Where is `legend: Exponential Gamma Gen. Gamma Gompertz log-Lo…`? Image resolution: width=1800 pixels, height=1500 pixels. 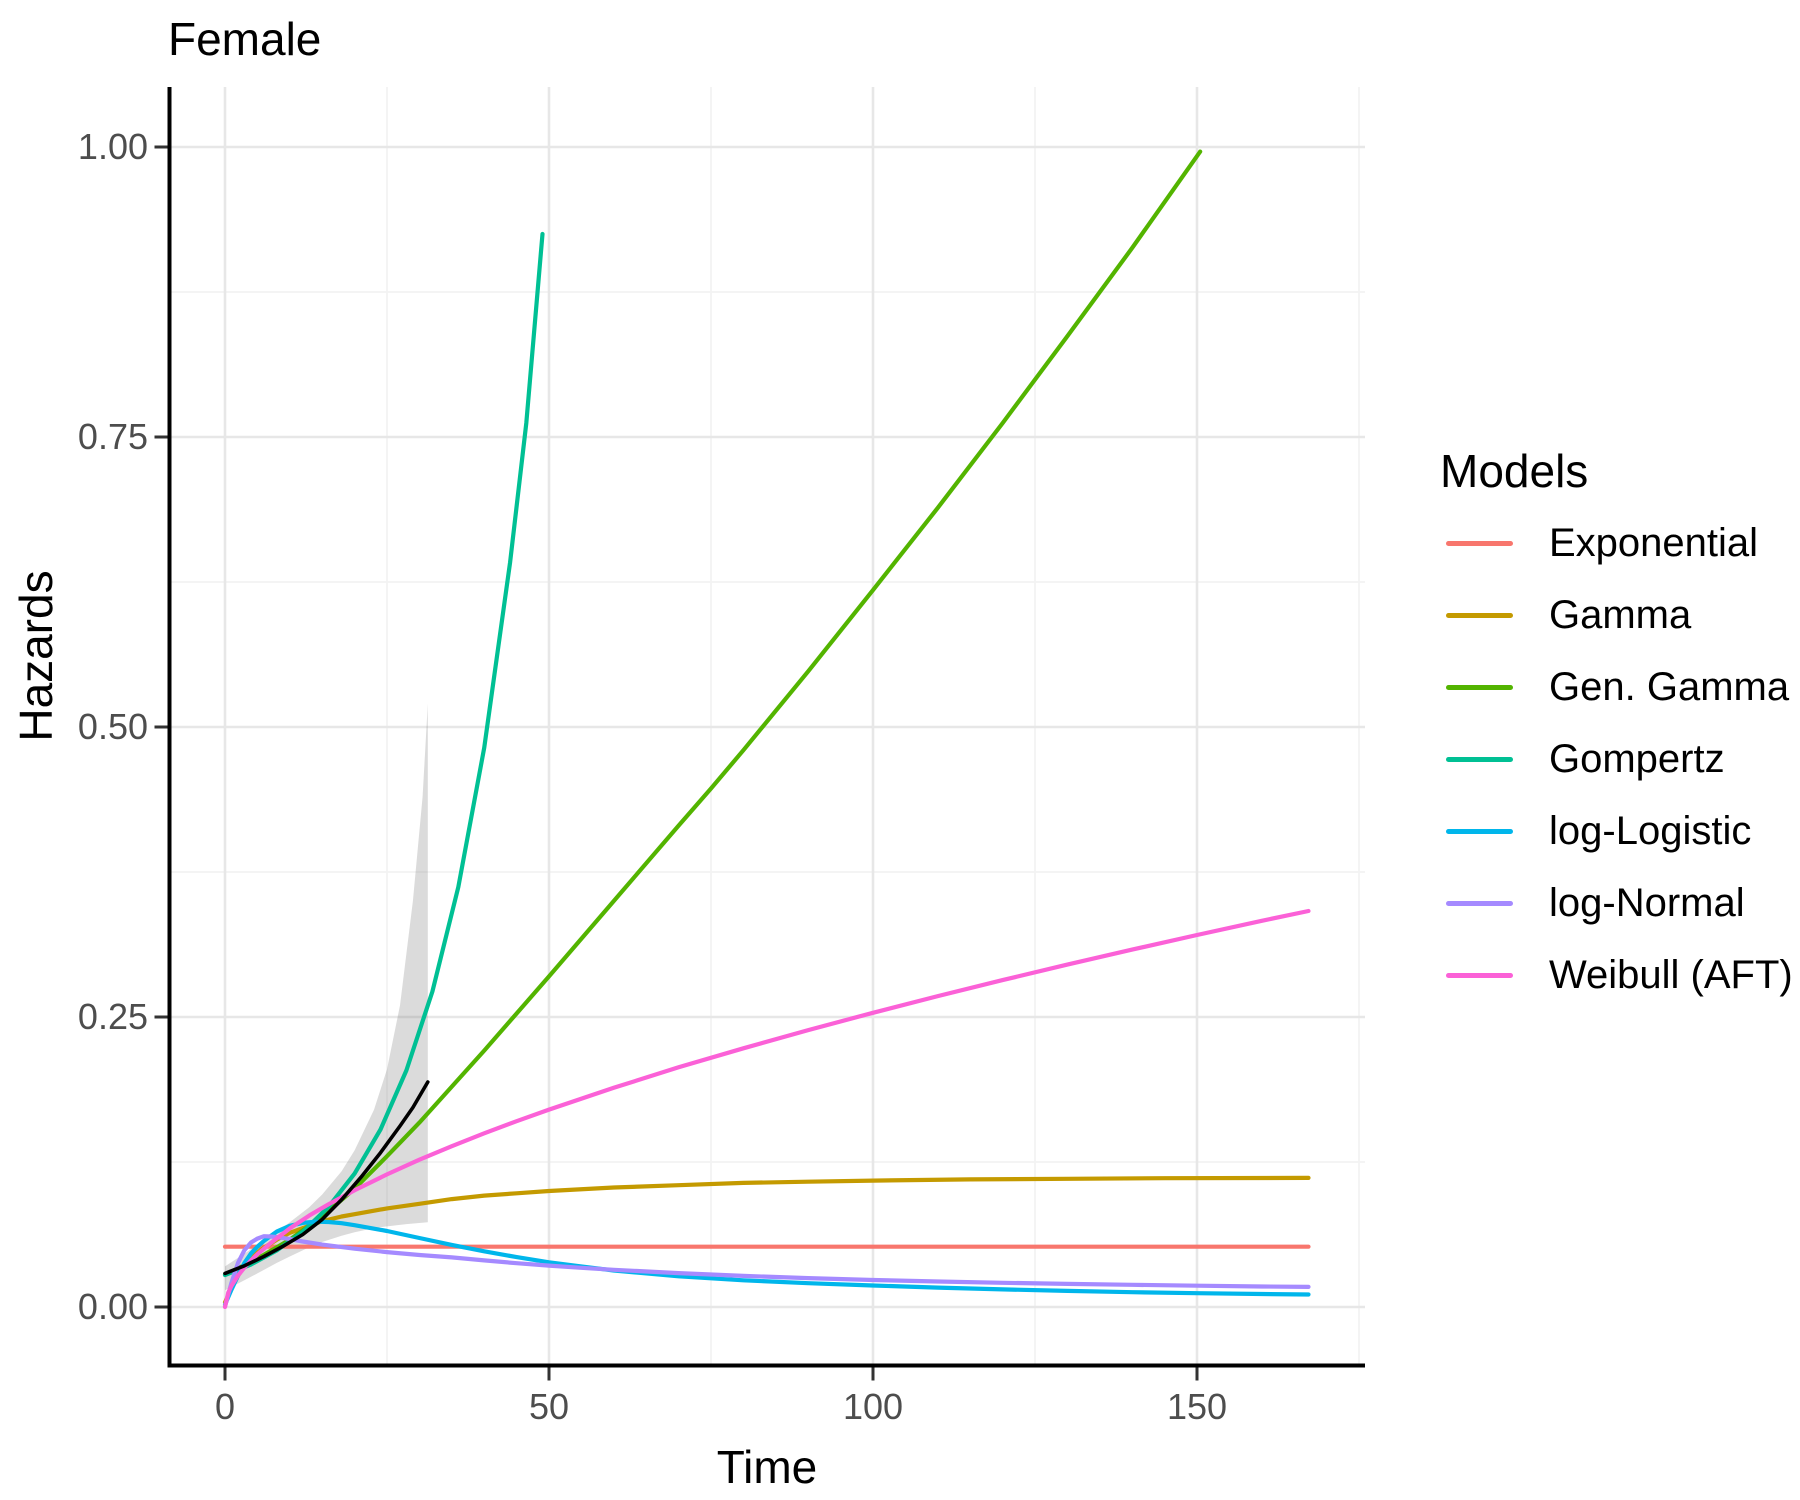 legend: Exponential Gamma Gen. Gamma Gompertz log-Lo… is located at coordinates (1619, 759).